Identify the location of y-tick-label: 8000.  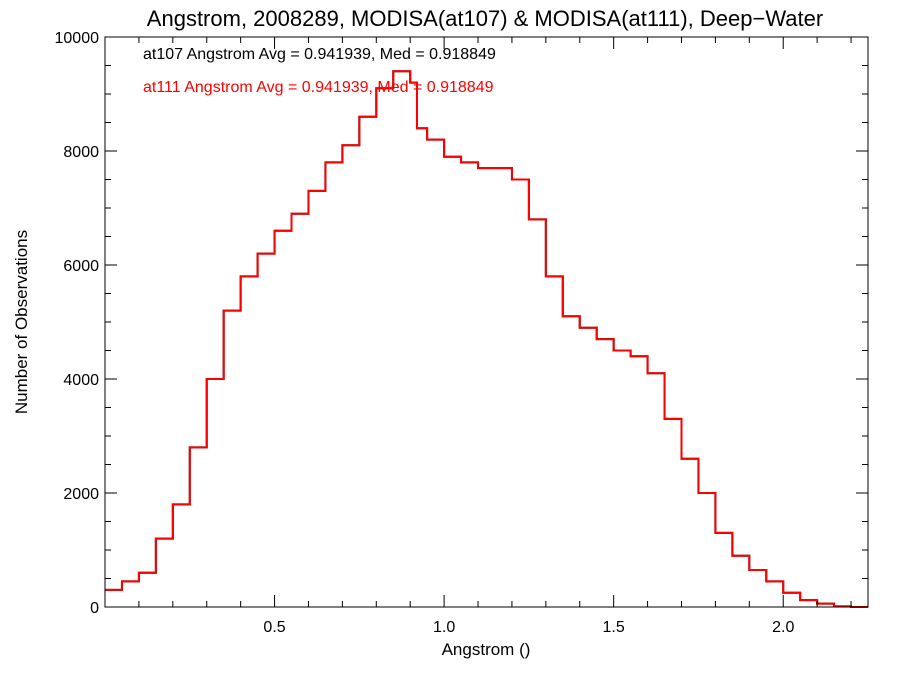
(81, 152).